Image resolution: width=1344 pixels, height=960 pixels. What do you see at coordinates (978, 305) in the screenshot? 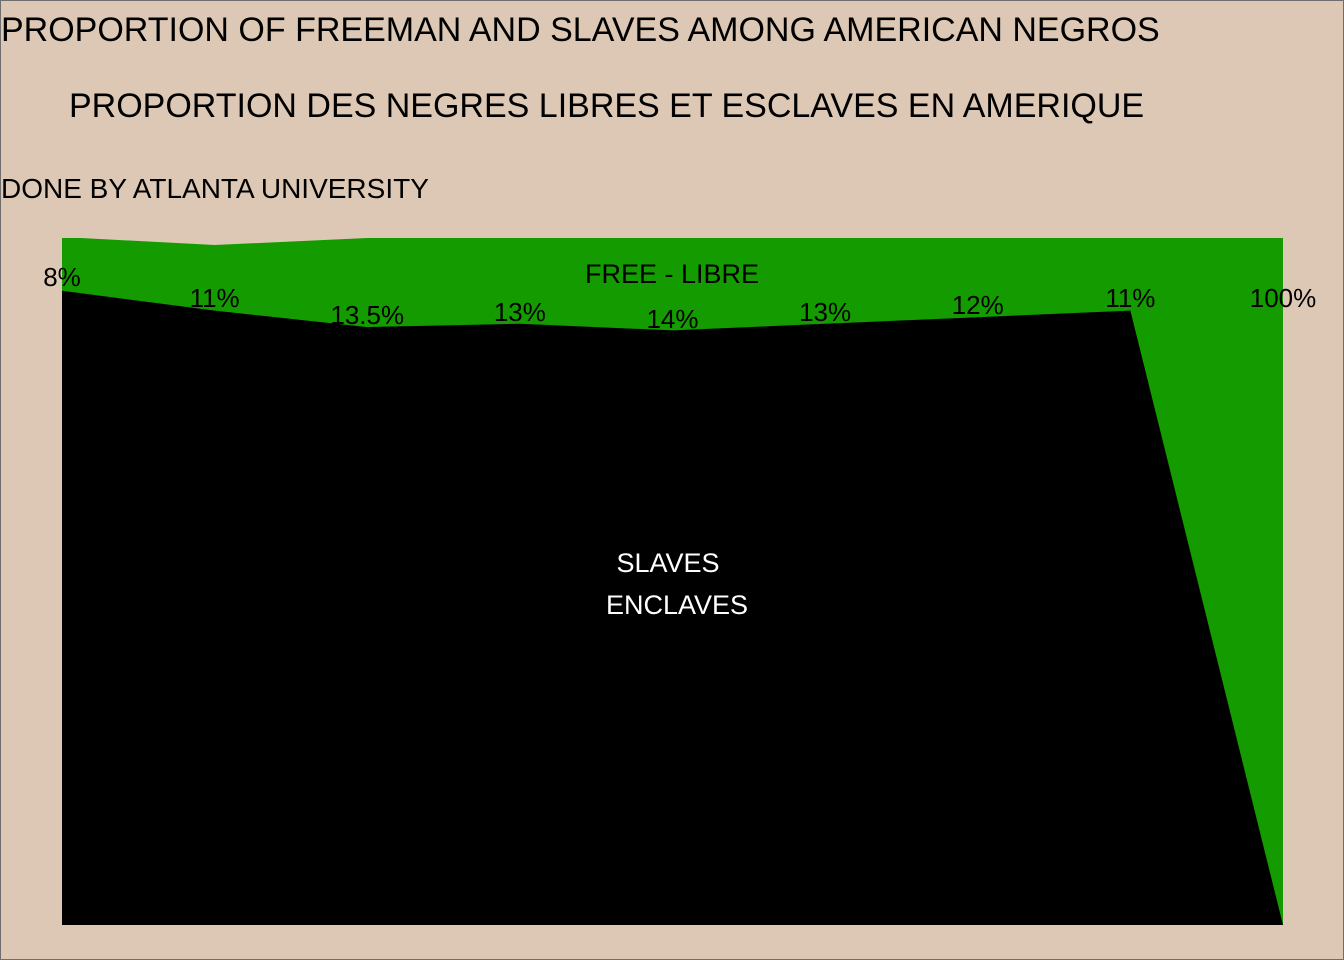
I see `point-label: 12%` at bounding box center [978, 305].